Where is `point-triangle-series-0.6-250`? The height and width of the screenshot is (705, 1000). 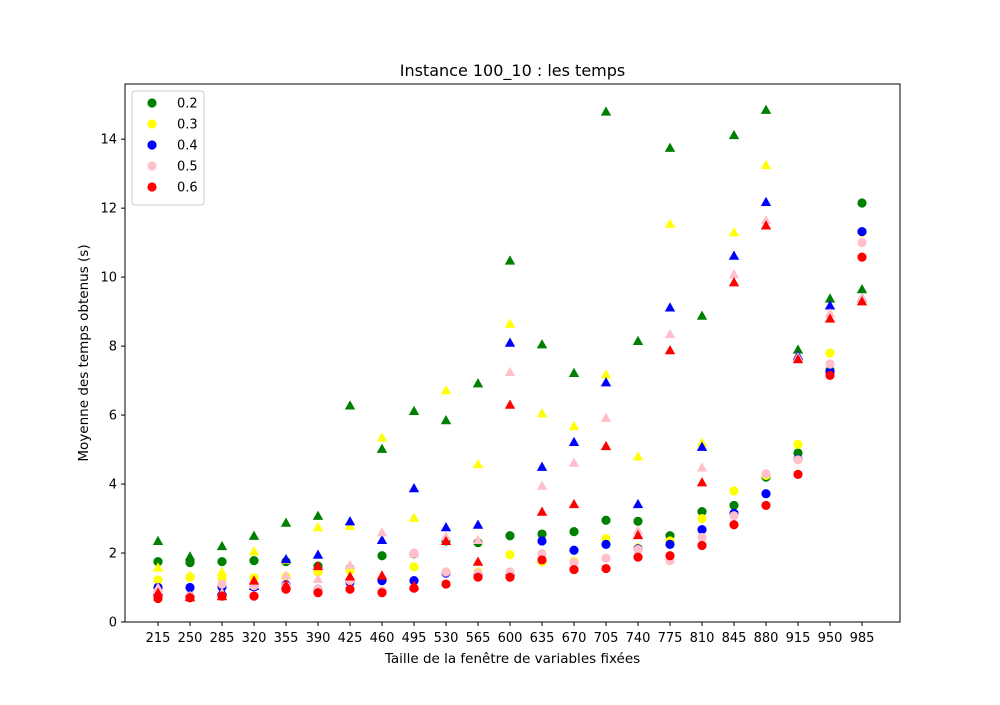
point-triangle-series-0.6-250 is located at coordinates (190, 596).